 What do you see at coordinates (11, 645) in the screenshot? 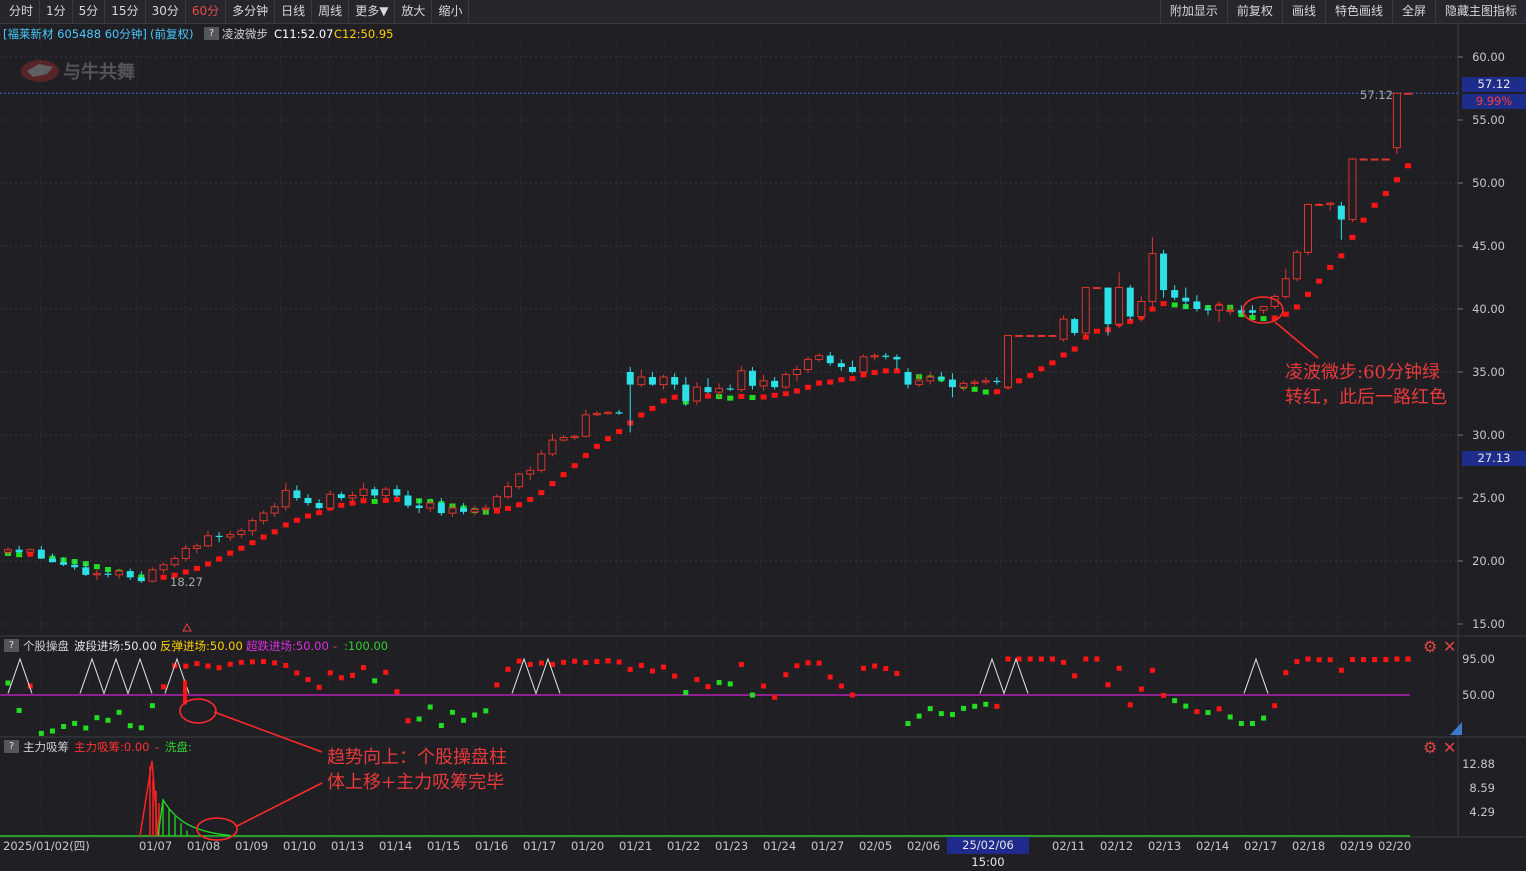
I see `help-button-panel2: ?` at bounding box center [11, 645].